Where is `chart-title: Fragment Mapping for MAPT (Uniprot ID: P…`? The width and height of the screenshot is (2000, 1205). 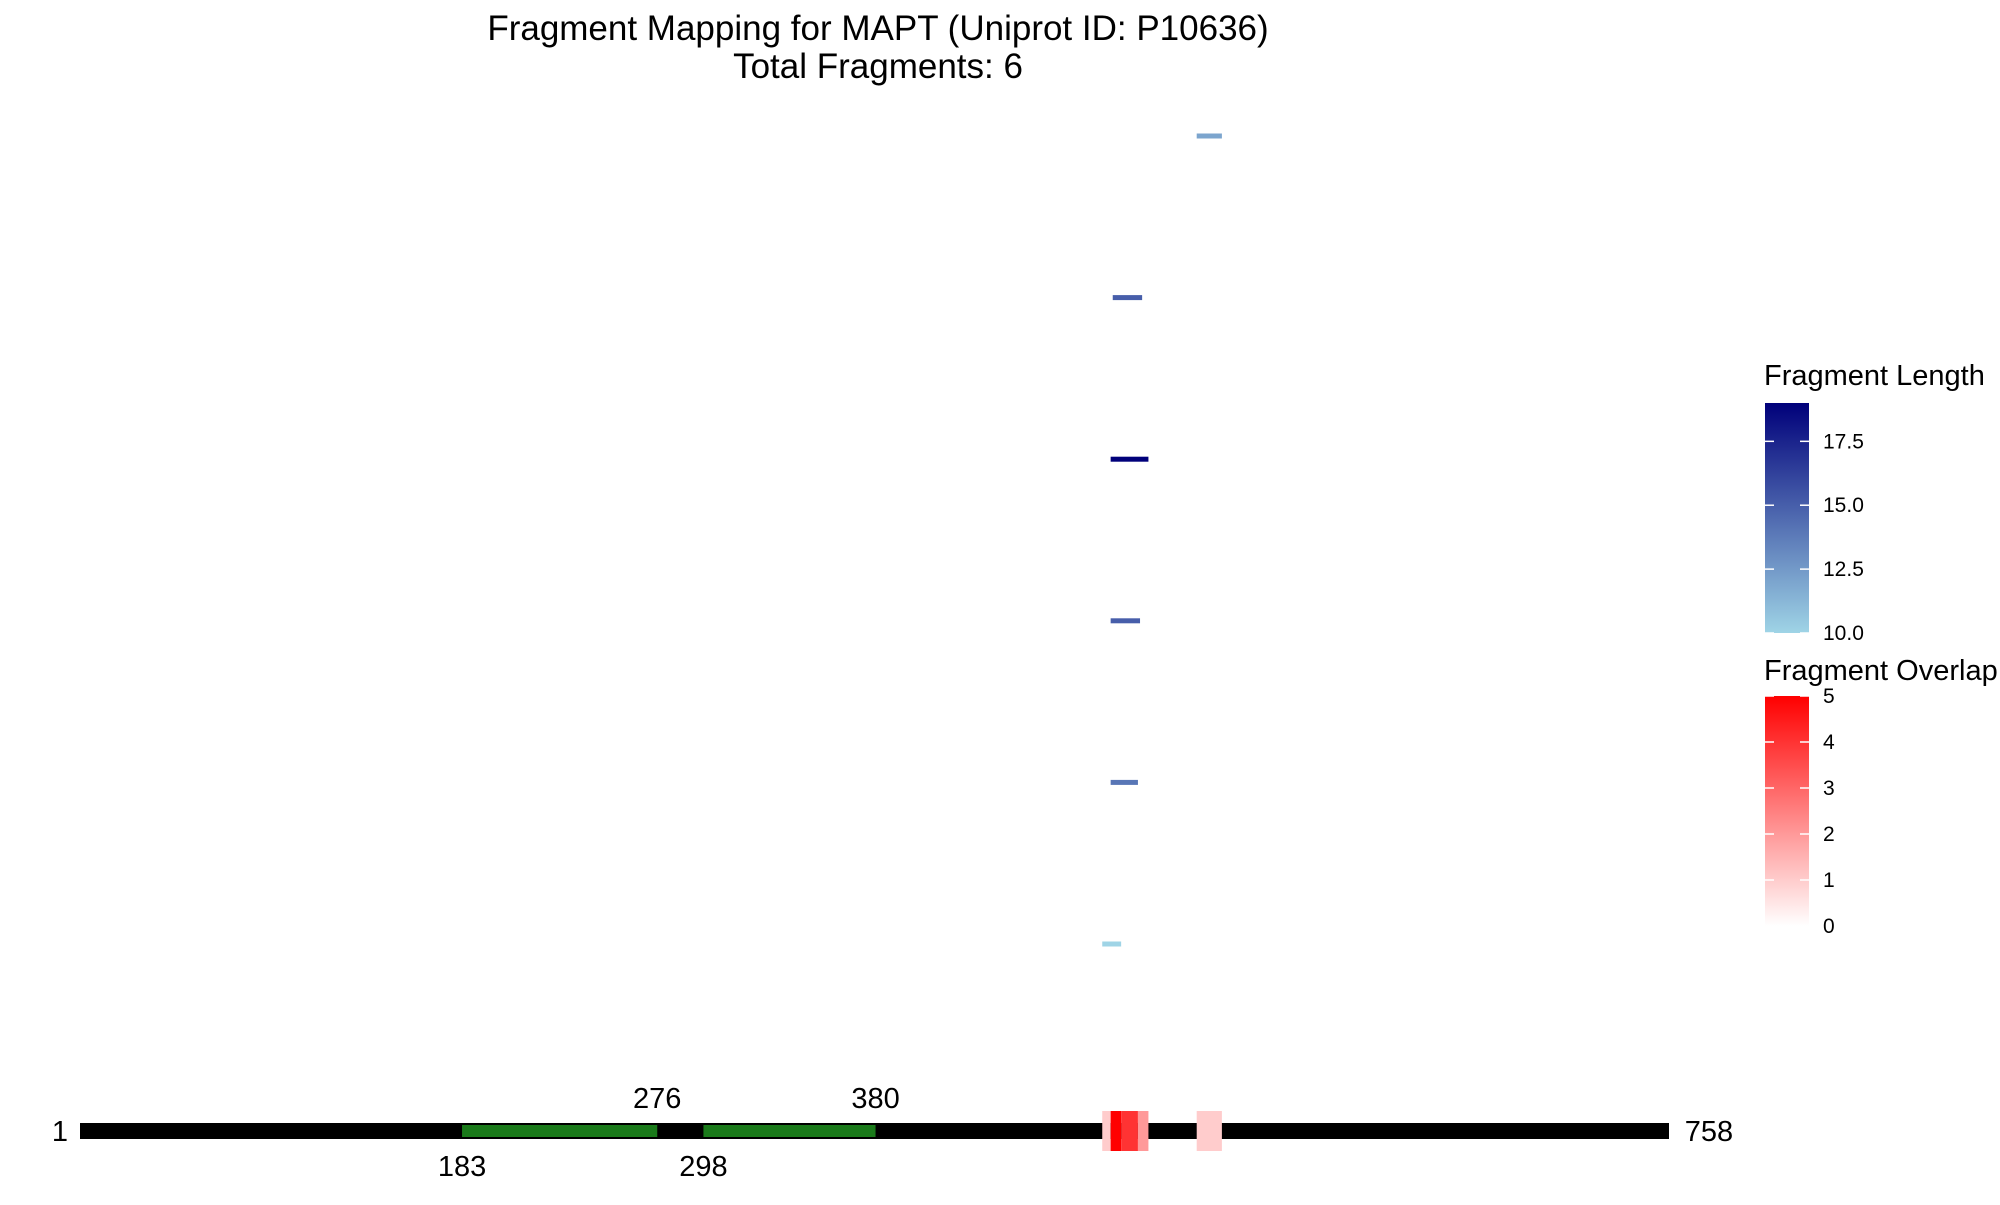 chart-title: Fragment Mapping for MAPT (Uniprot ID: P… is located at coordinates (877, 28).